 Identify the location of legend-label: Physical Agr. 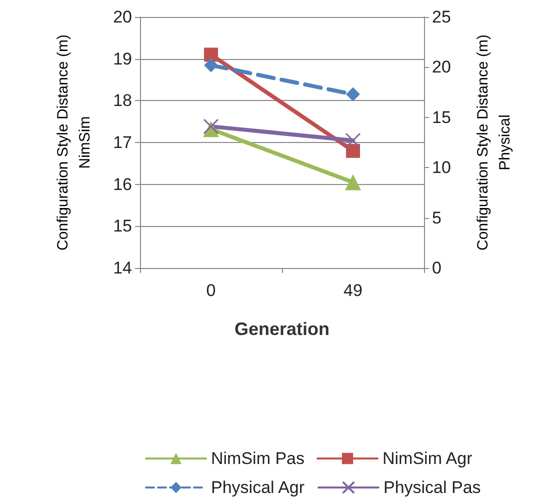
(258, 487).